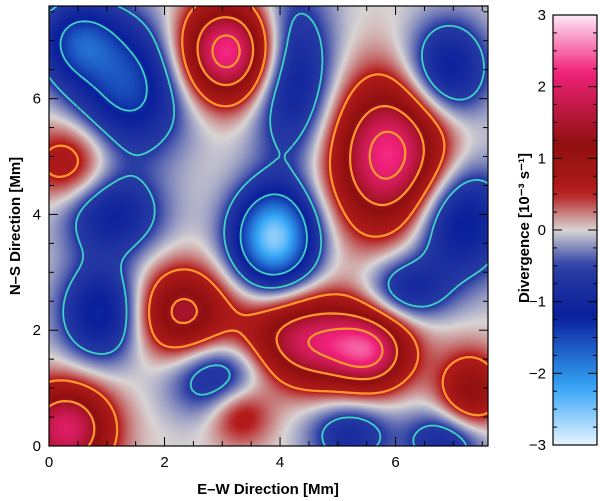 This screenshot has width=600, height=501. Describe the element at coordinates (542, 158) in the screenshot. I see `colorbar-tick-label: 1` at that location.